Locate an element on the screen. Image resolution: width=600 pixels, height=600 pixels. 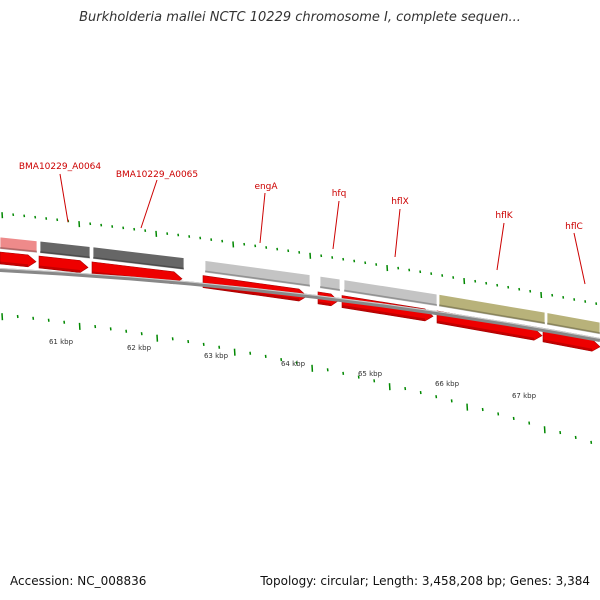
chromosome-backbone-highlight is located at coordinates (300, 303).